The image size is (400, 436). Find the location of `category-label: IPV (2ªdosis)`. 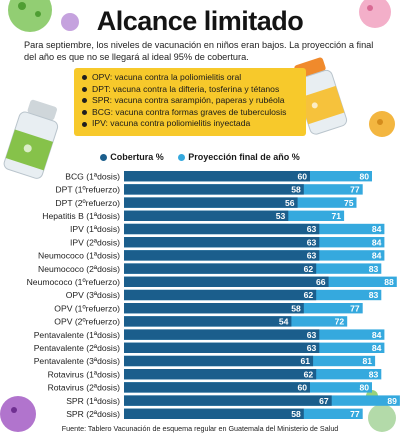

category-label: IPV (2ªdosis) is located at coordinates (95, 242).